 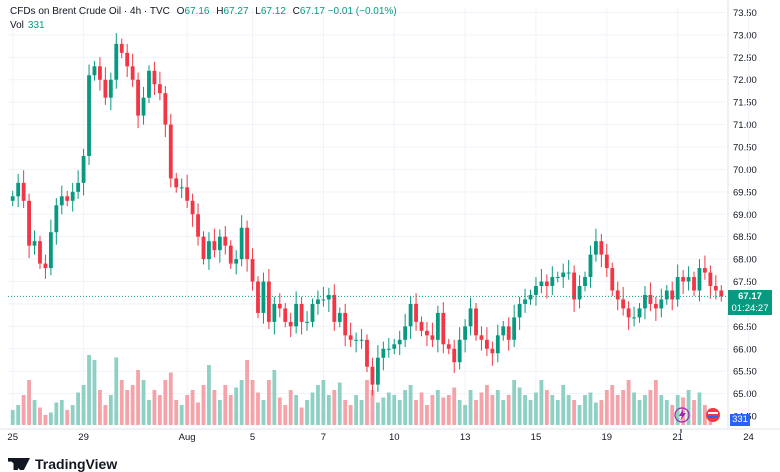 What do you see at coordinates (745, 192) in the screenshot?
I see `y-tick-label: 69.50` at bounding box center [745, 192].